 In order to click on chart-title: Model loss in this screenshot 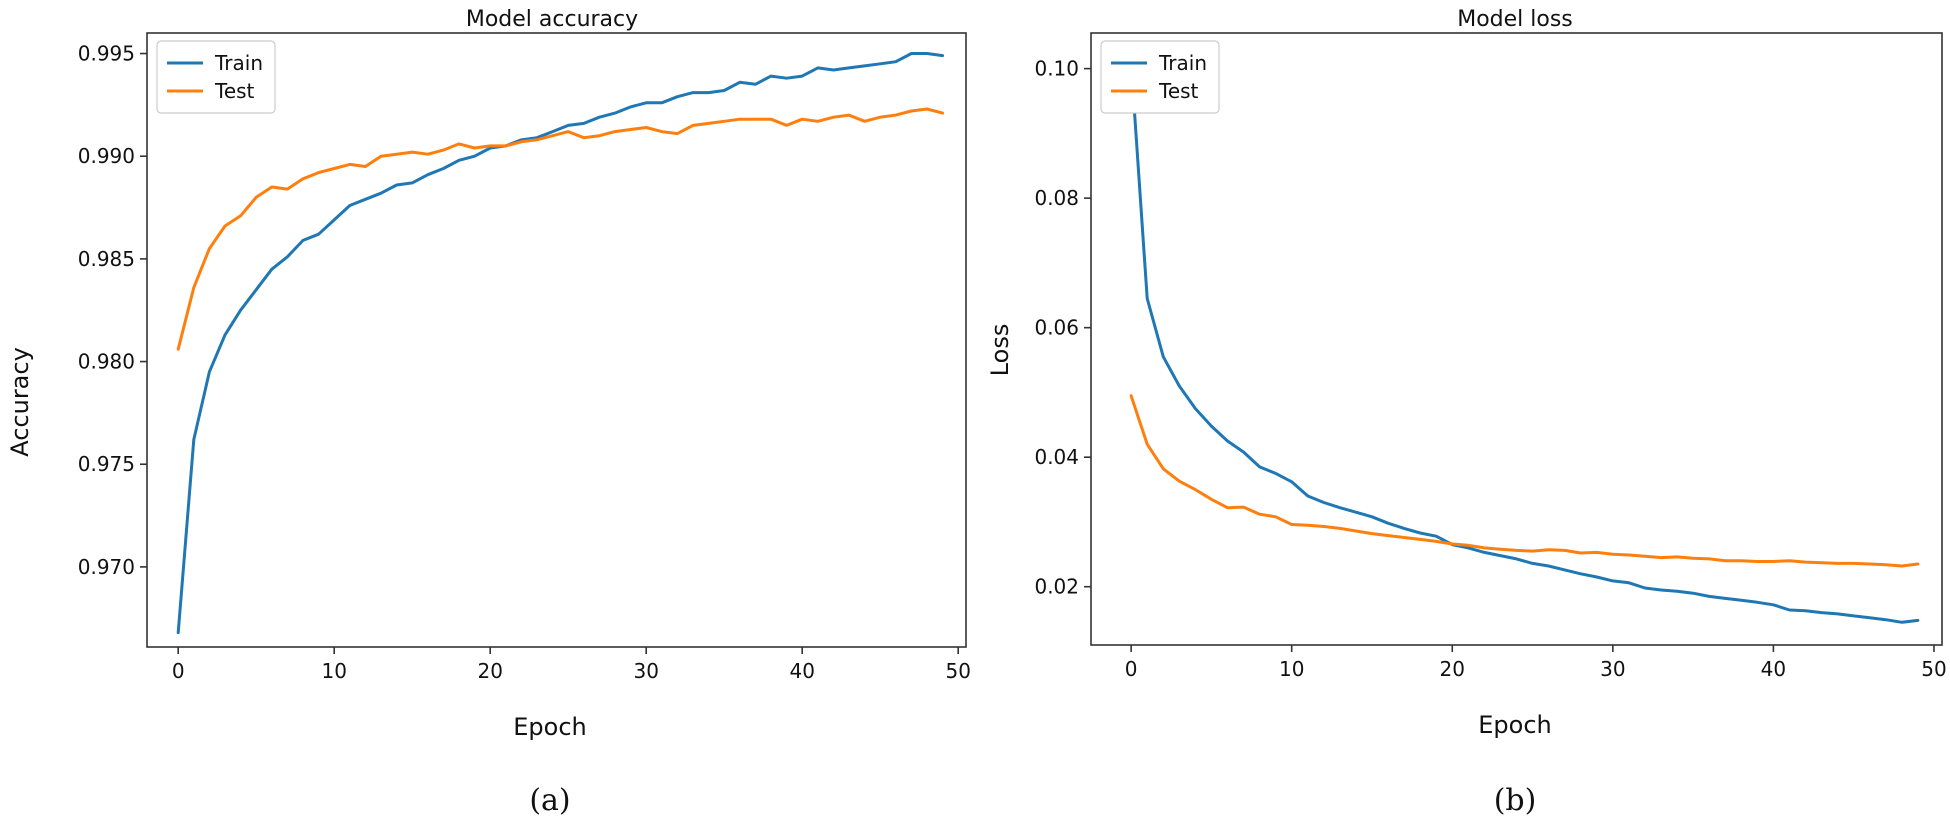, I will do `click(1515, 19)`.